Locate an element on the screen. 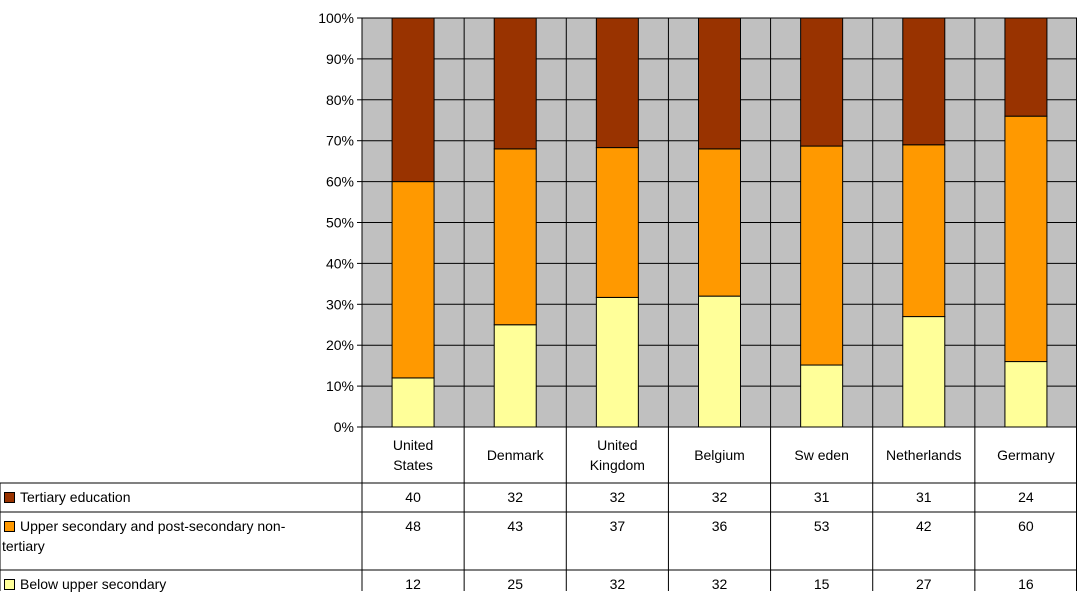  table-value: 42 is located at coordinates (923, 526).